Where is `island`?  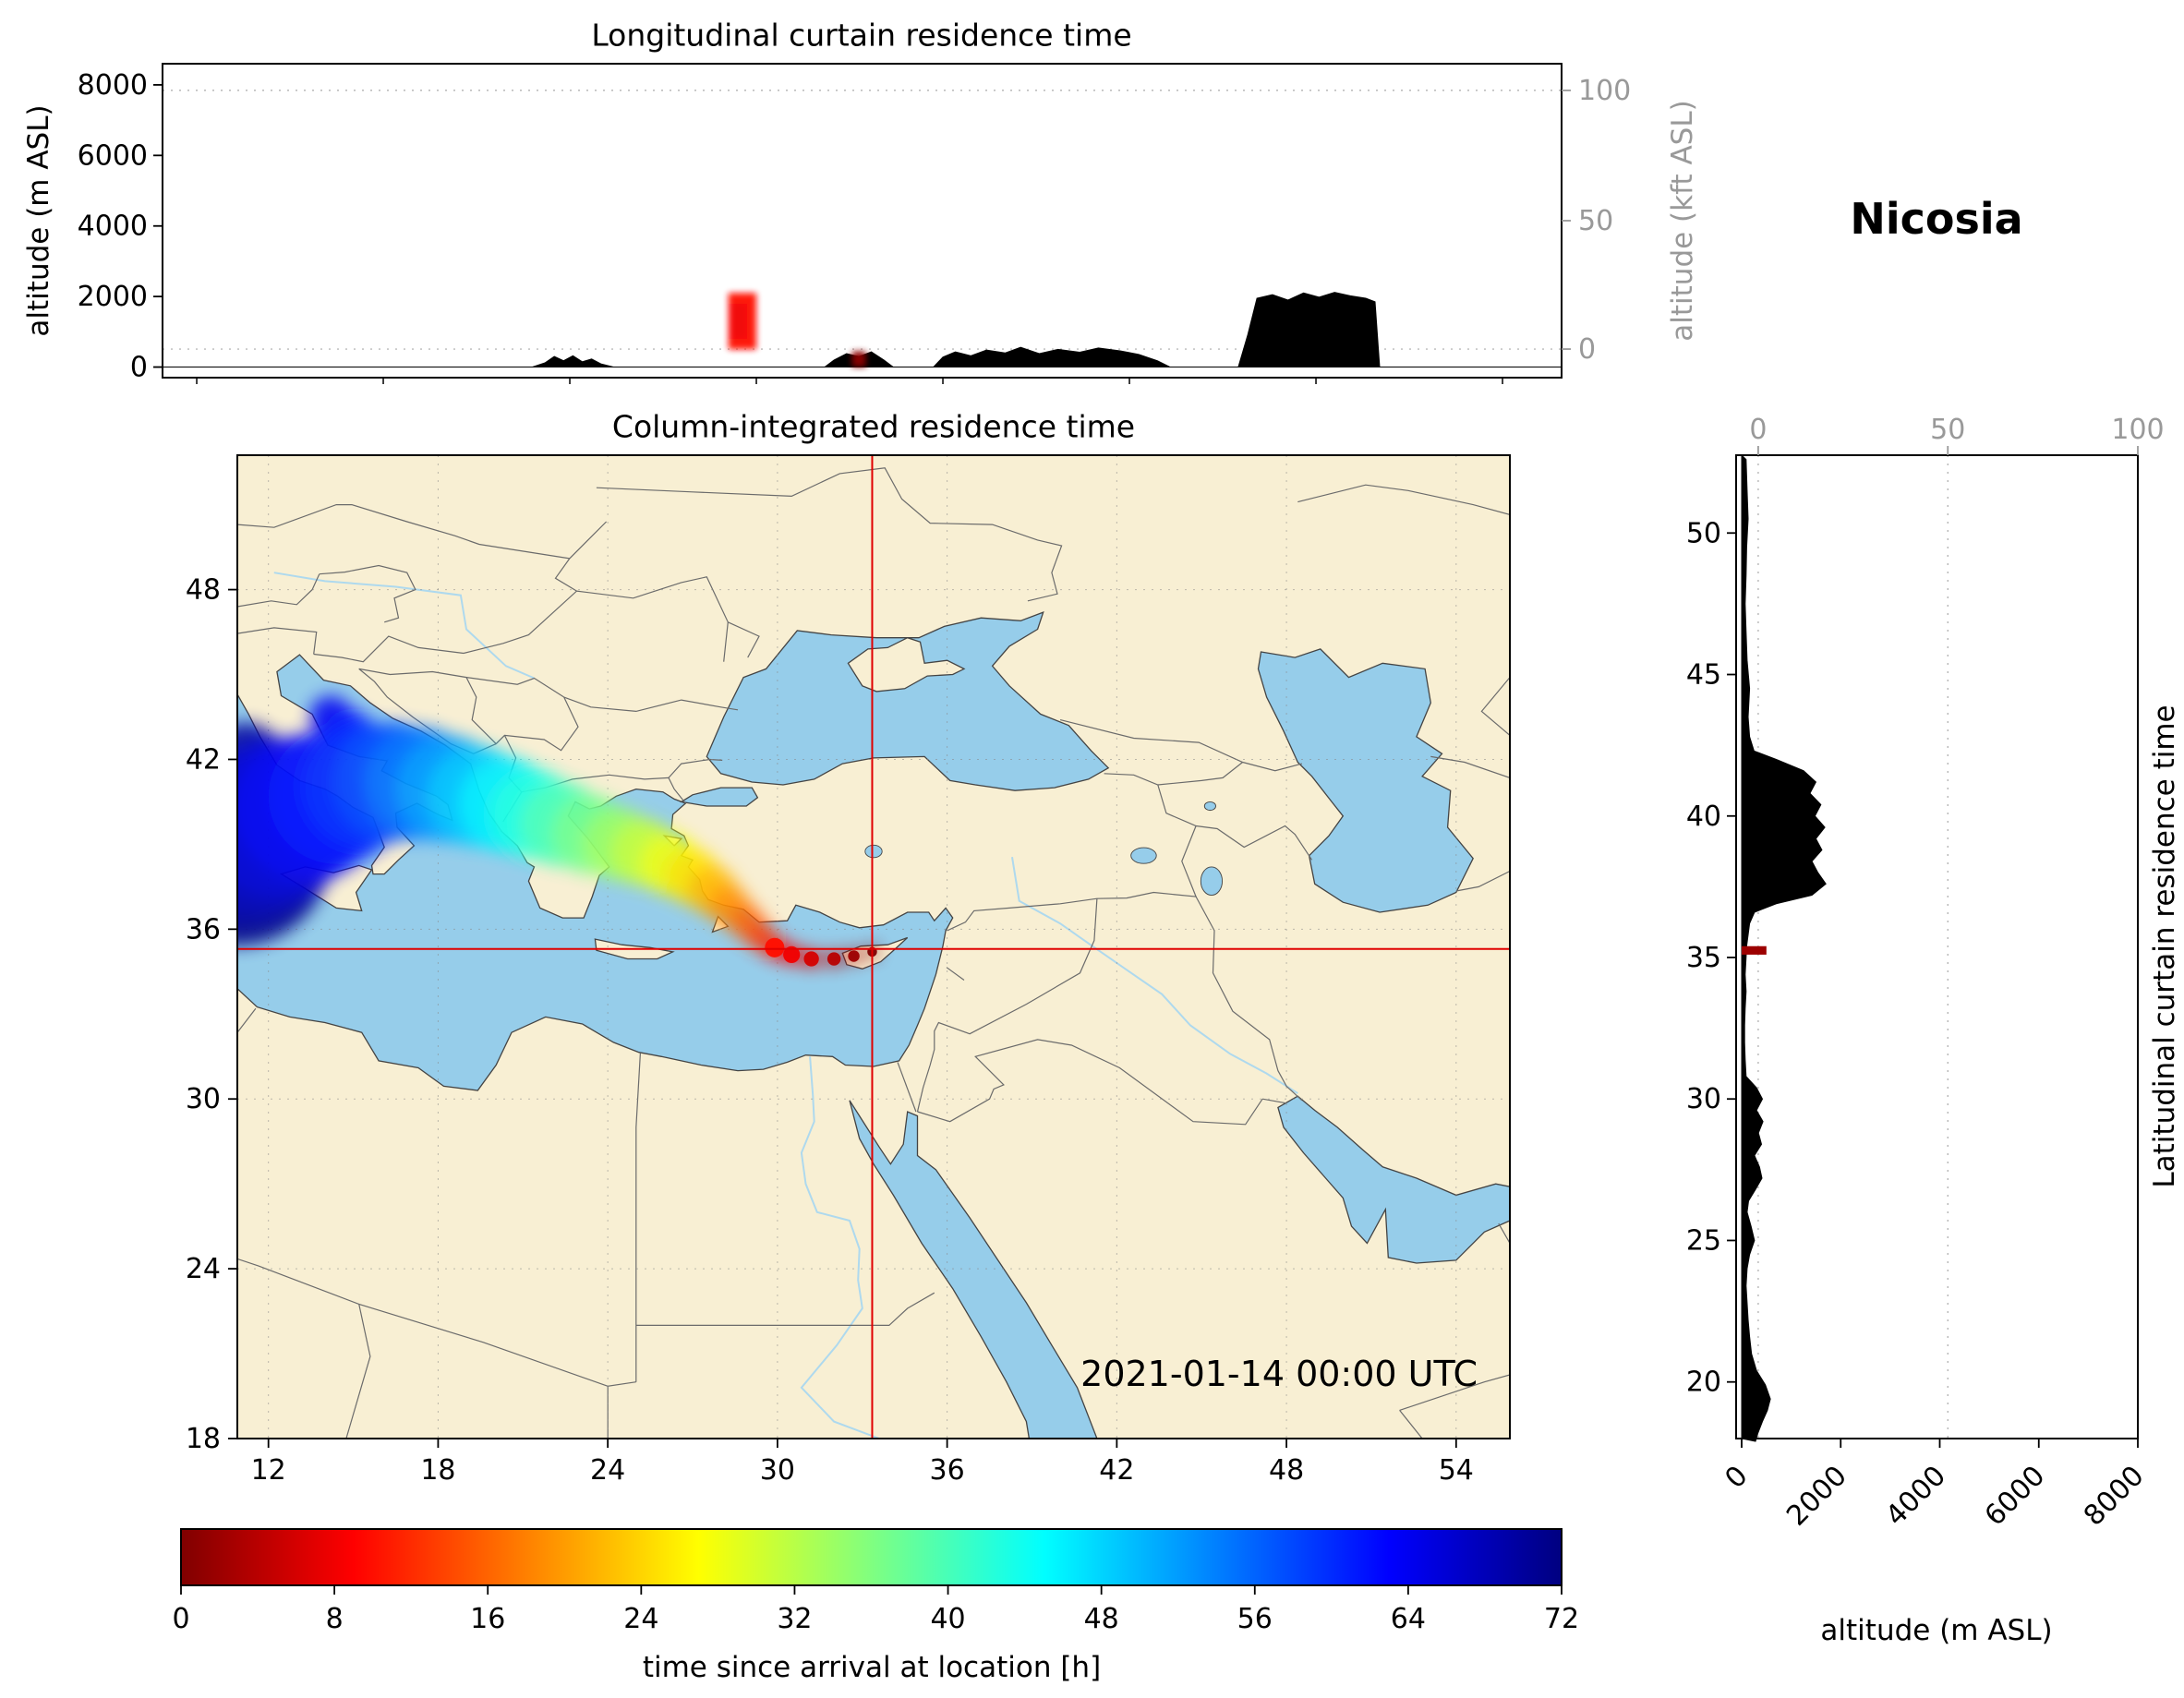
island is located at coordinates (906, 664).